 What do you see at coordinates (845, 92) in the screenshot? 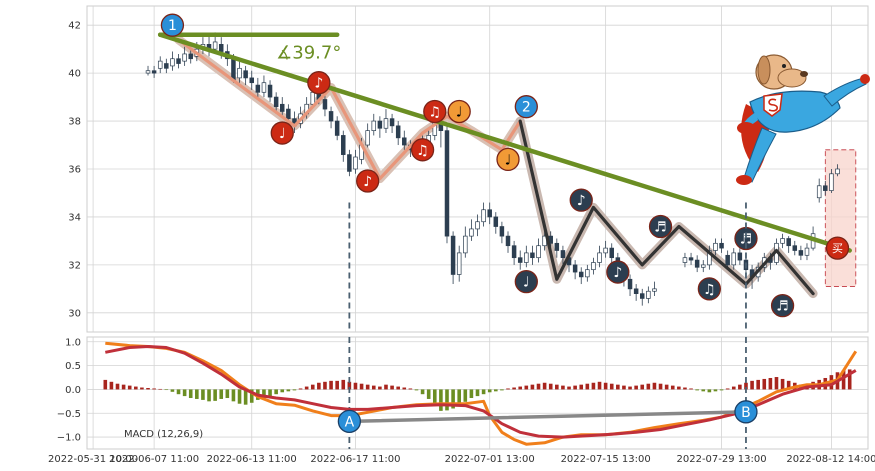
I see `mascot-arm` at bounding box center [845, 92].